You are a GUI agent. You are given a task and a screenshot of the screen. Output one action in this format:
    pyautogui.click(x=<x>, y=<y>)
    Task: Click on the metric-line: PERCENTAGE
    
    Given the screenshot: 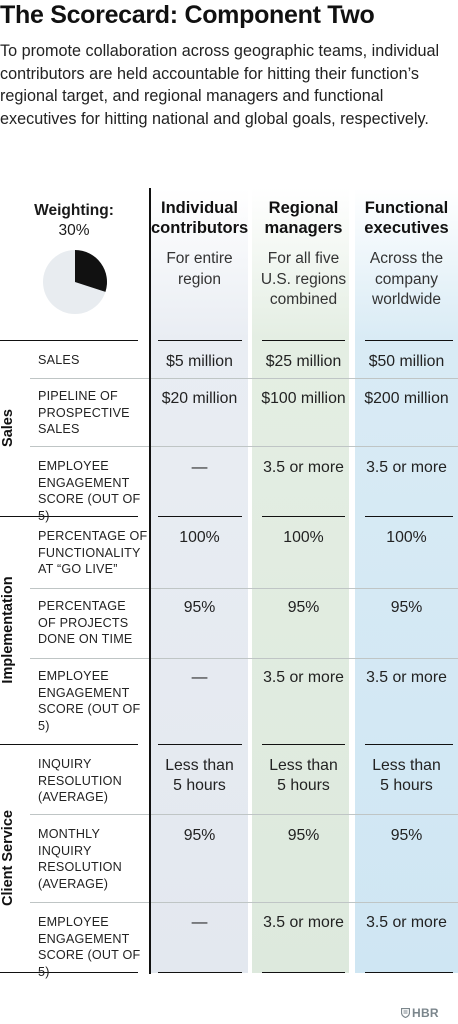 What is the action you would take?
    pyautogui.click(x=82, y=606)
    